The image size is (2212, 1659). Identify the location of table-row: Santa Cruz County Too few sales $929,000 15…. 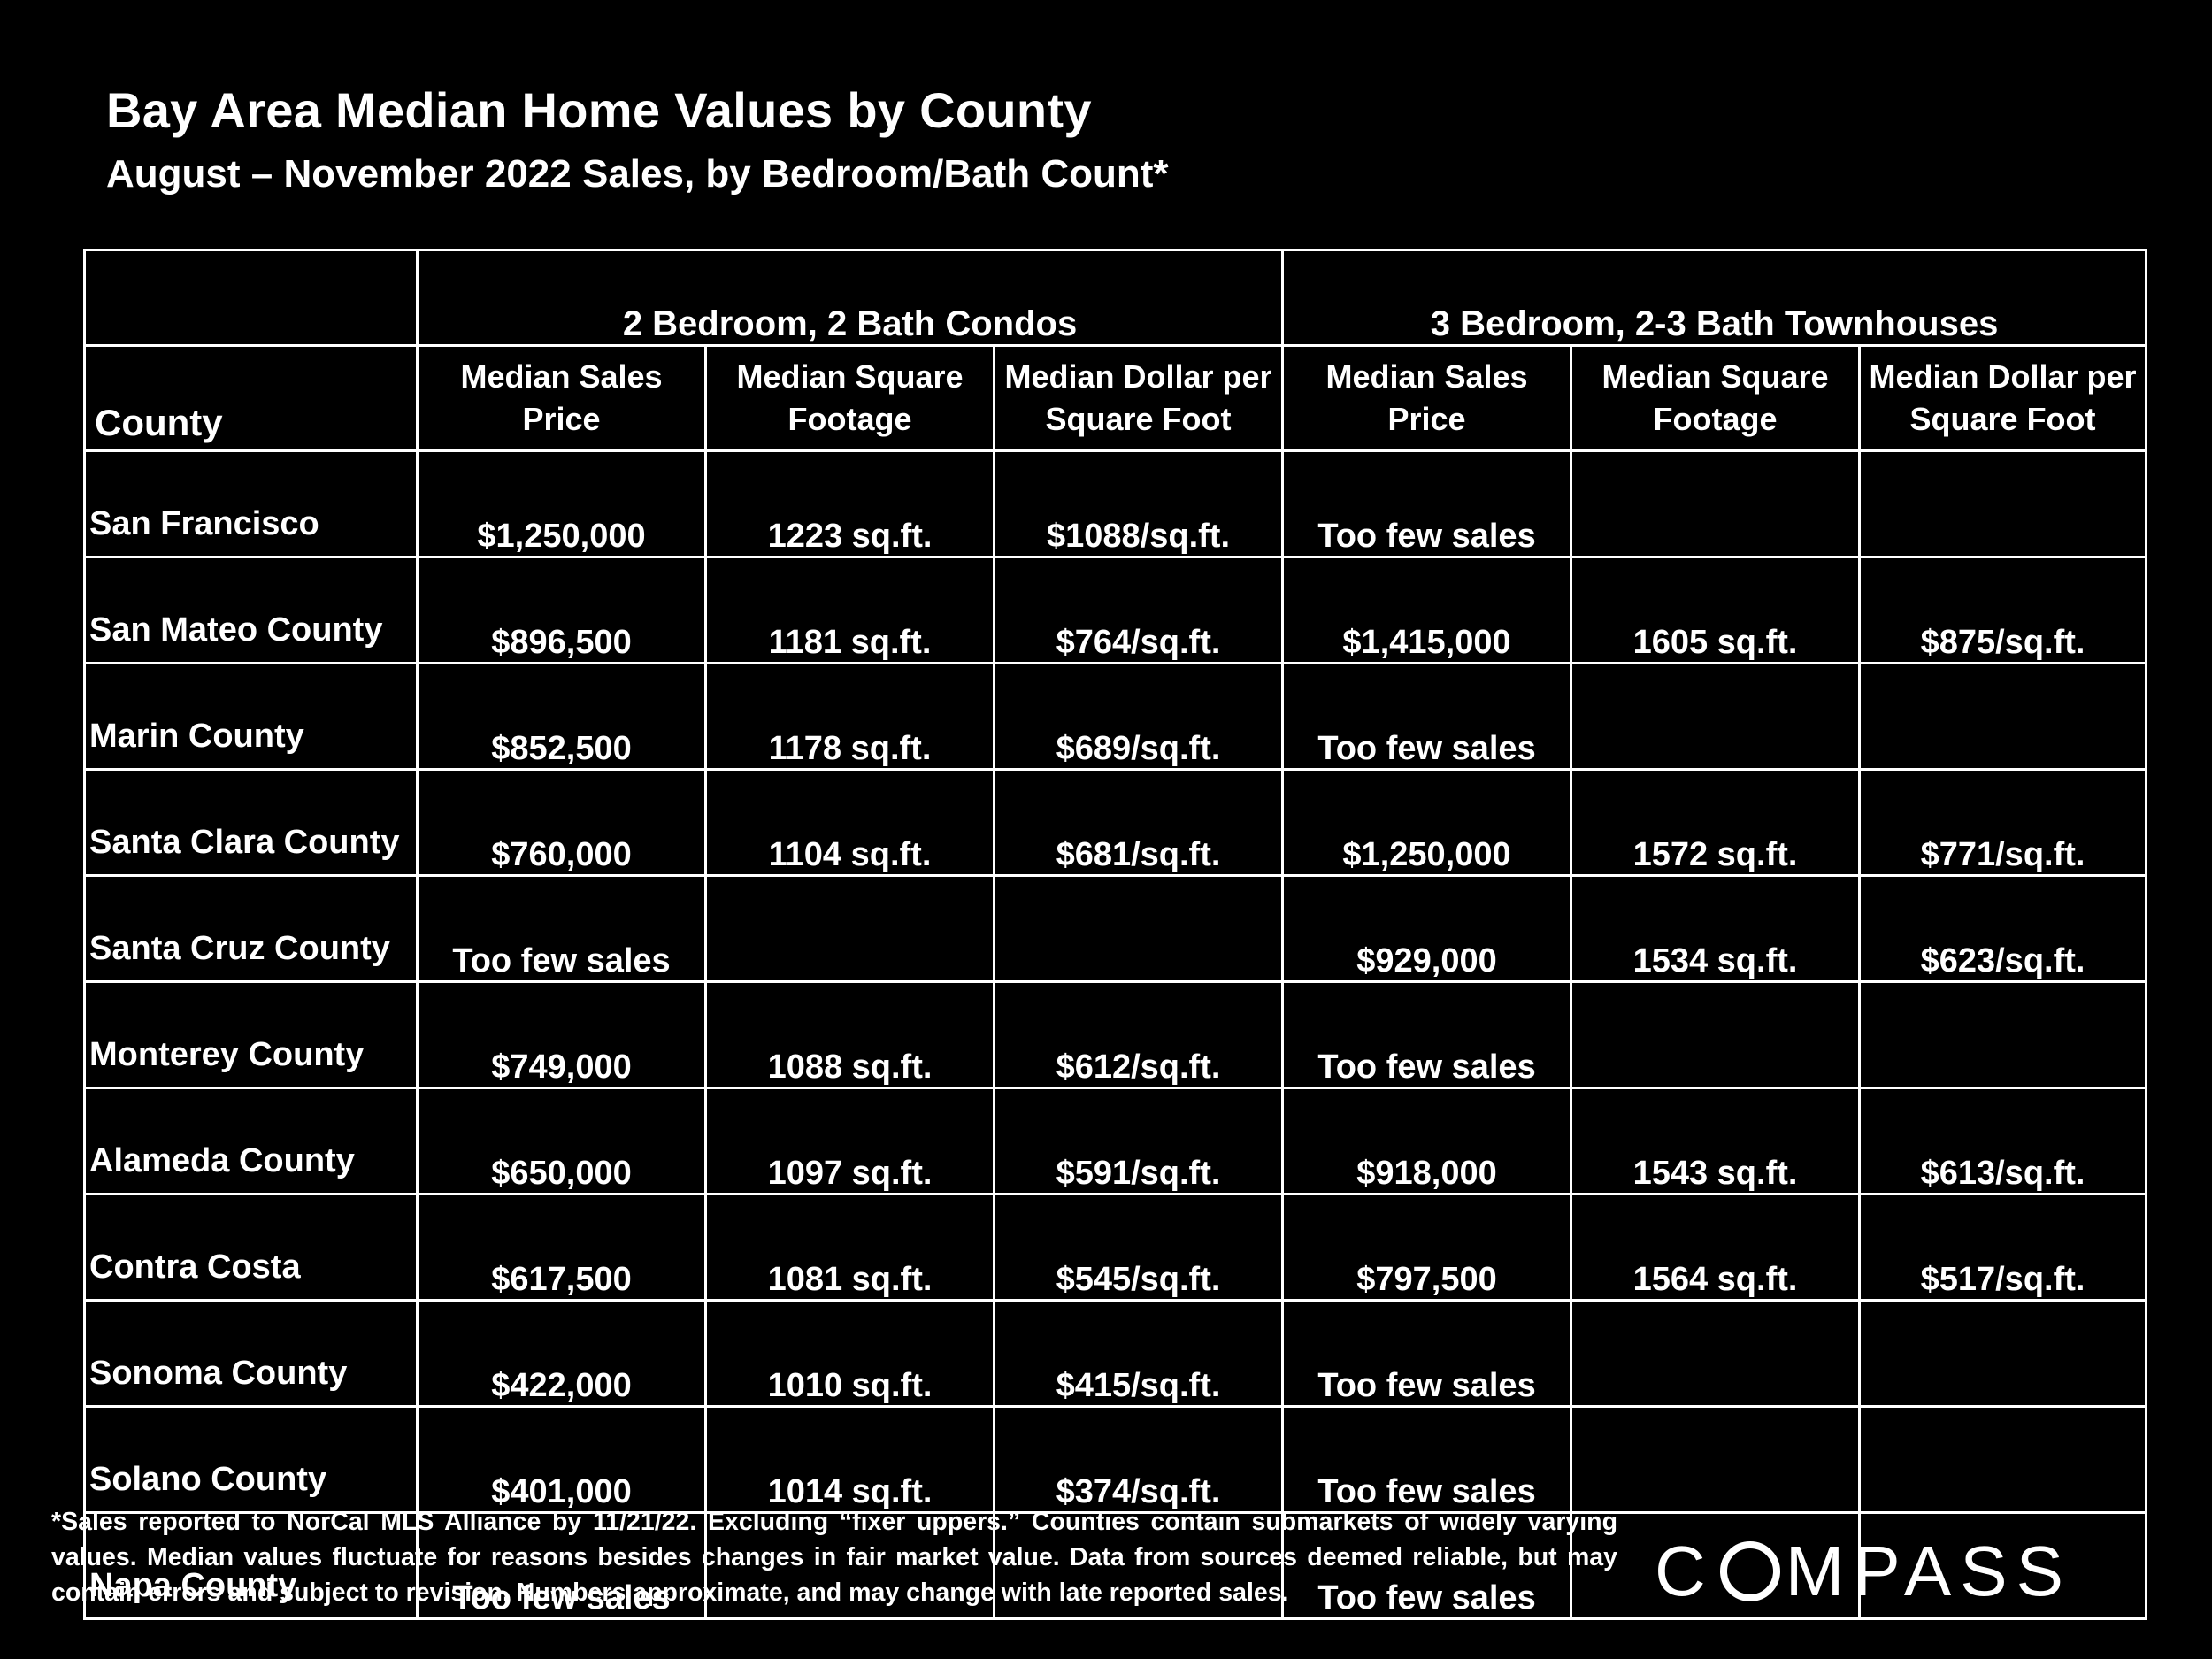
(1115, 928).